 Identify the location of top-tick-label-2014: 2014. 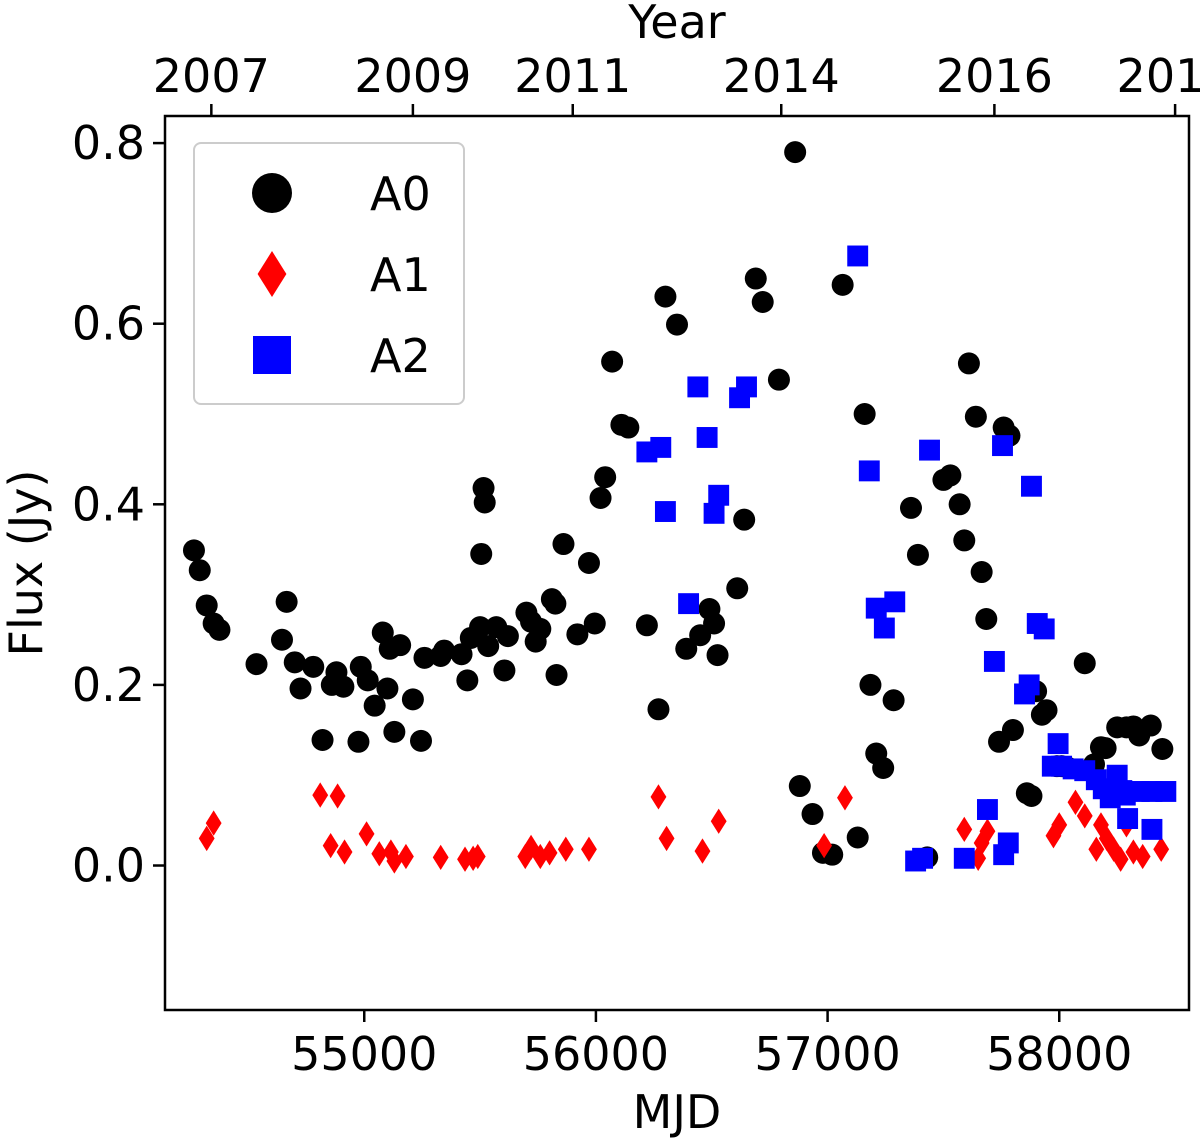
(781, 76).